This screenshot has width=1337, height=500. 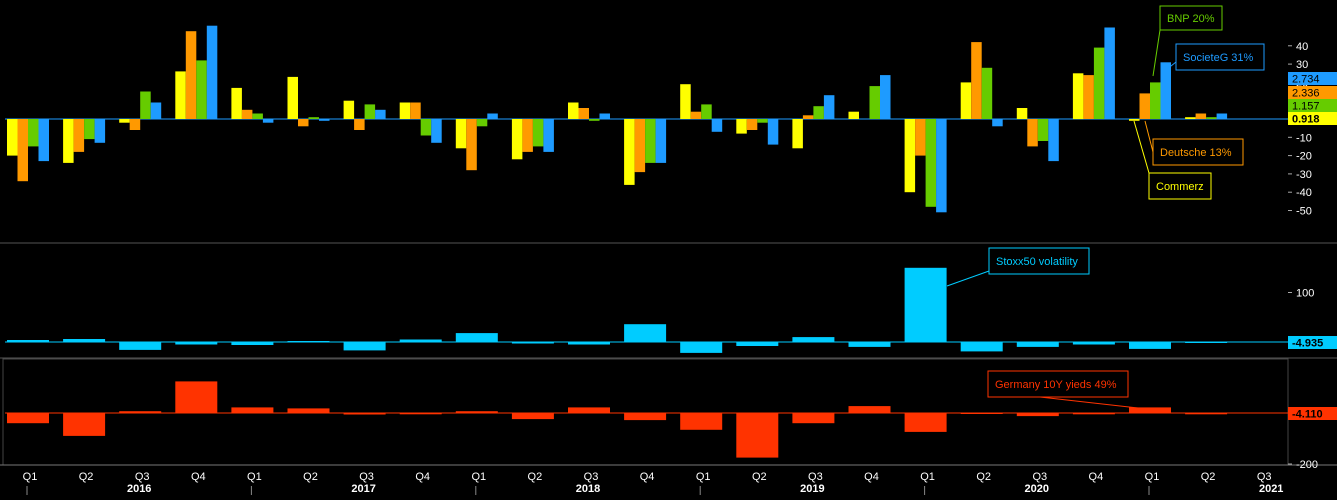 I want to click on year-label: 2020, so click(x=1037, y=489).